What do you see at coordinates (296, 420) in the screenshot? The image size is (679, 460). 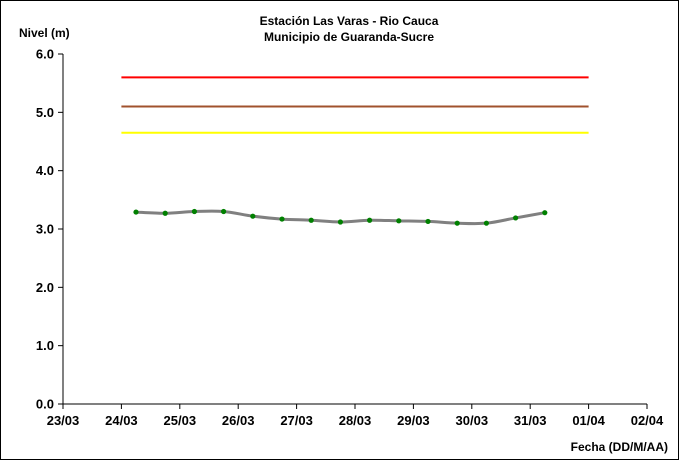 I see `x-tick-label: 27/03` at bounding box center [296, 420].